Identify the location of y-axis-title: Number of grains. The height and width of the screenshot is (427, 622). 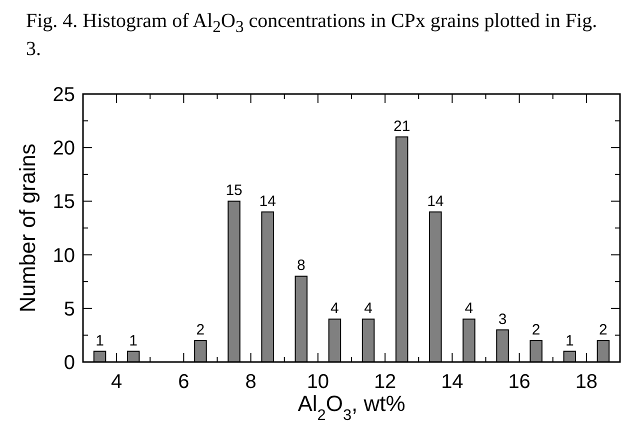
(27, 228).